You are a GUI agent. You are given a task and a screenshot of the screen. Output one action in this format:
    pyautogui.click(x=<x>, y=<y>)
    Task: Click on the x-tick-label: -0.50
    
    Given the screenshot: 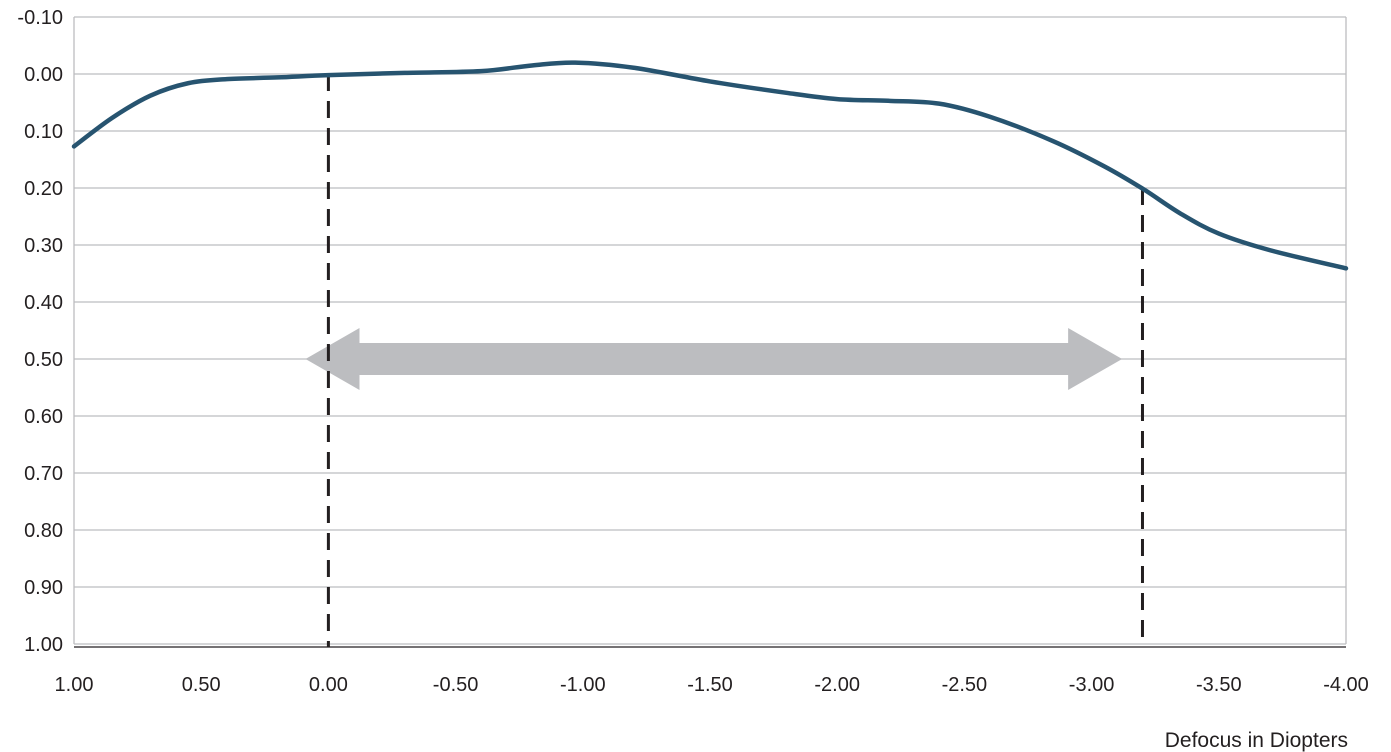 What is the action you would take?
    pyautogui.click(x=456, y=685)
    